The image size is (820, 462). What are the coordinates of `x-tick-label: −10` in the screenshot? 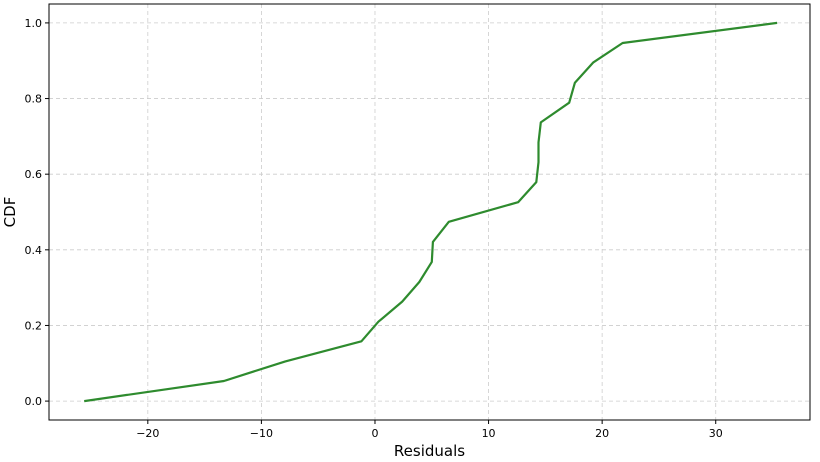 It's located at (261, 433).